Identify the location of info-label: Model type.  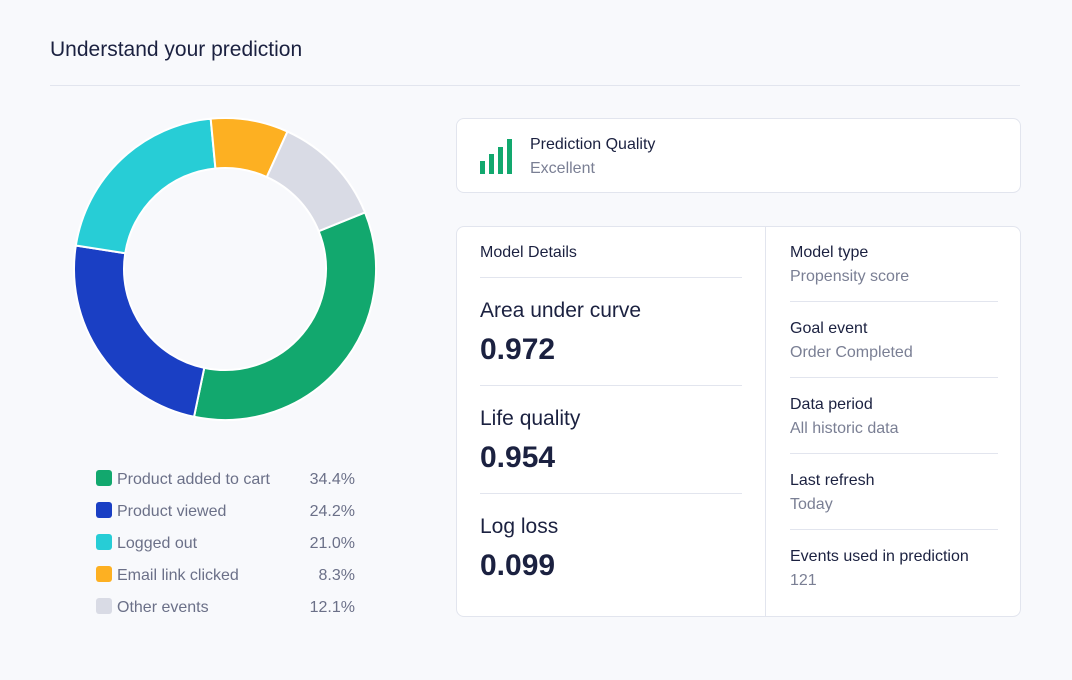
(829, 252).